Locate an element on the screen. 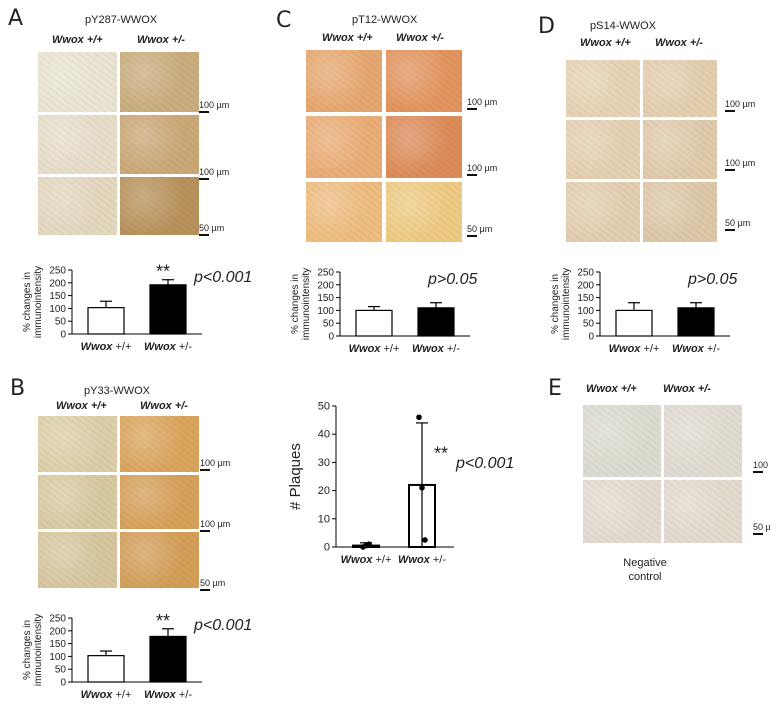 The image size is (770, 716). panel-a-scale-2: 100 µm is located at coordinates (214, 173).